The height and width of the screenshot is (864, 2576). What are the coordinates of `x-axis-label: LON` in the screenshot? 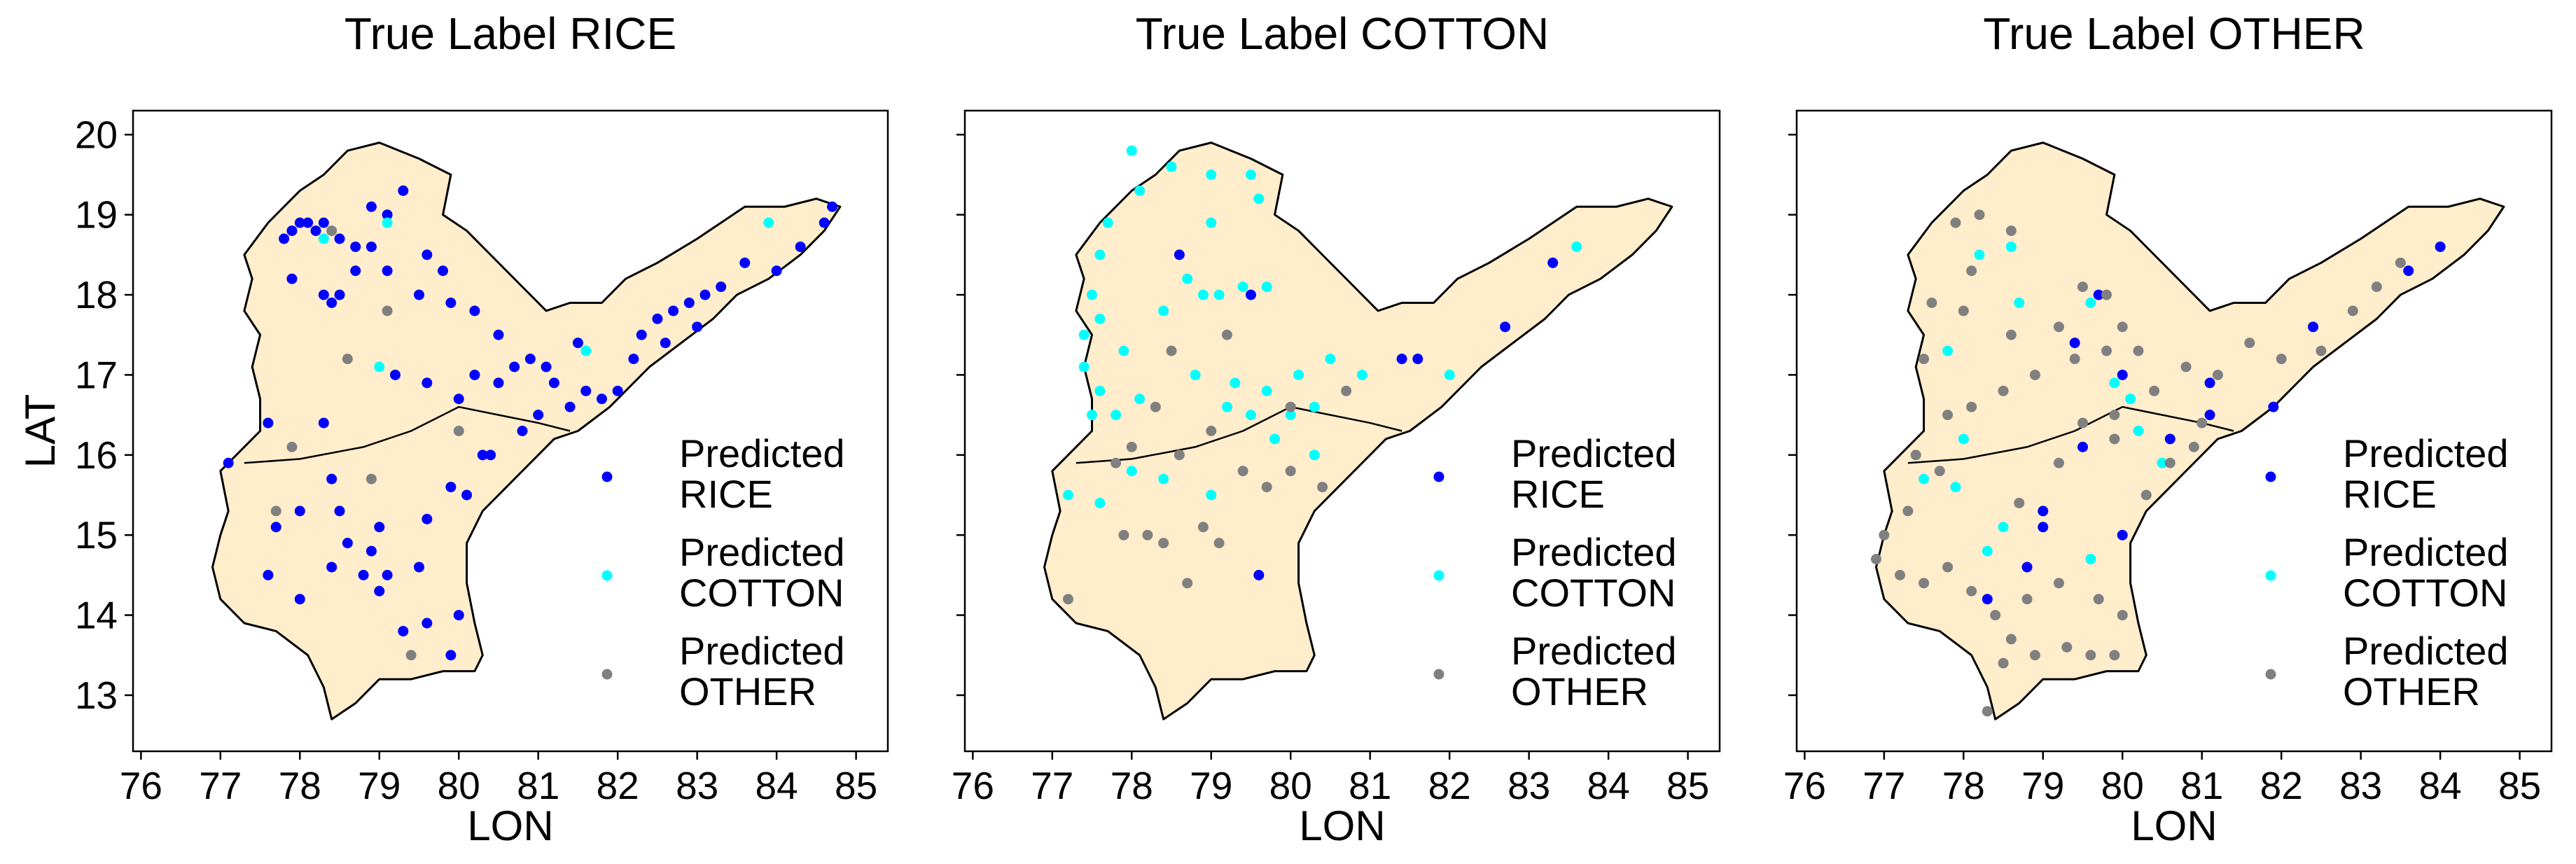 It's located at (1342, 826).